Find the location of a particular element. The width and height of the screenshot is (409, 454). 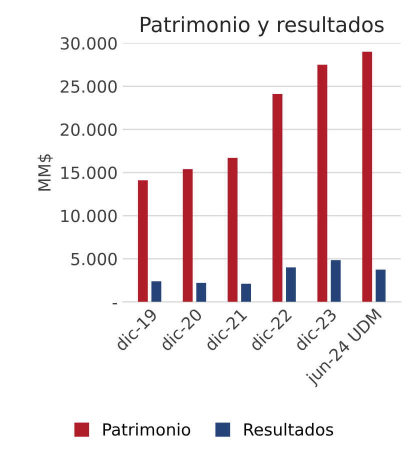

y-tick-label: 25.000 is located at coordinates (88, 86).